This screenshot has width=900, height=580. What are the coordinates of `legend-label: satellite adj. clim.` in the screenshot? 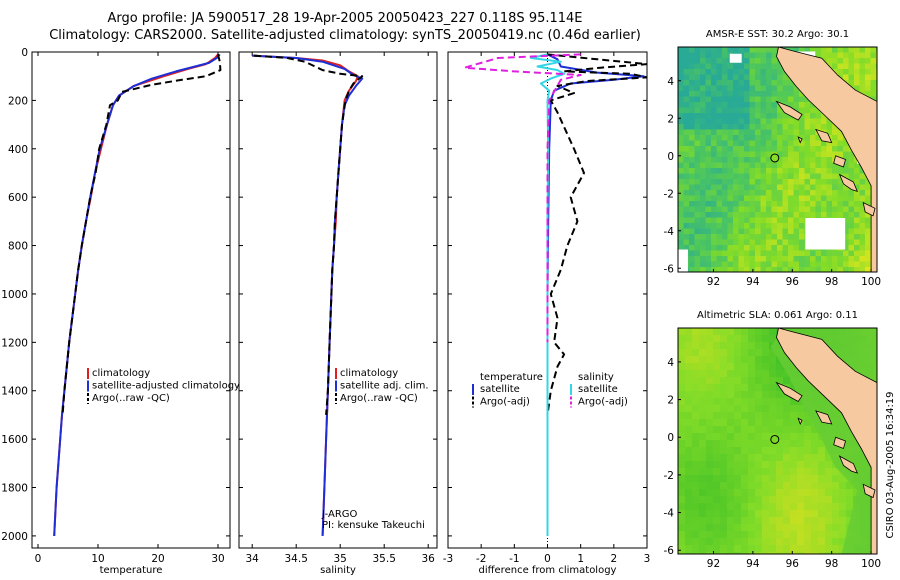 It's located at (384, 386).